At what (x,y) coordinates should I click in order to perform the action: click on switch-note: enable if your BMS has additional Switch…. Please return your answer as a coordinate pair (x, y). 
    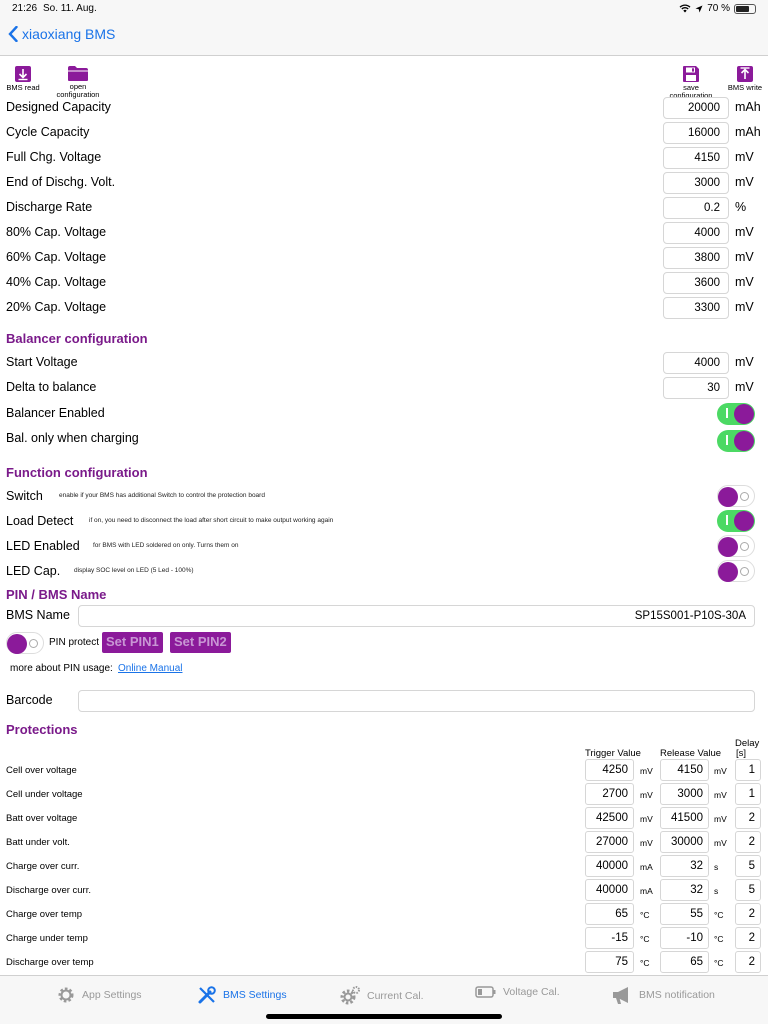
    Looking at the image, I should click on (162, 495).